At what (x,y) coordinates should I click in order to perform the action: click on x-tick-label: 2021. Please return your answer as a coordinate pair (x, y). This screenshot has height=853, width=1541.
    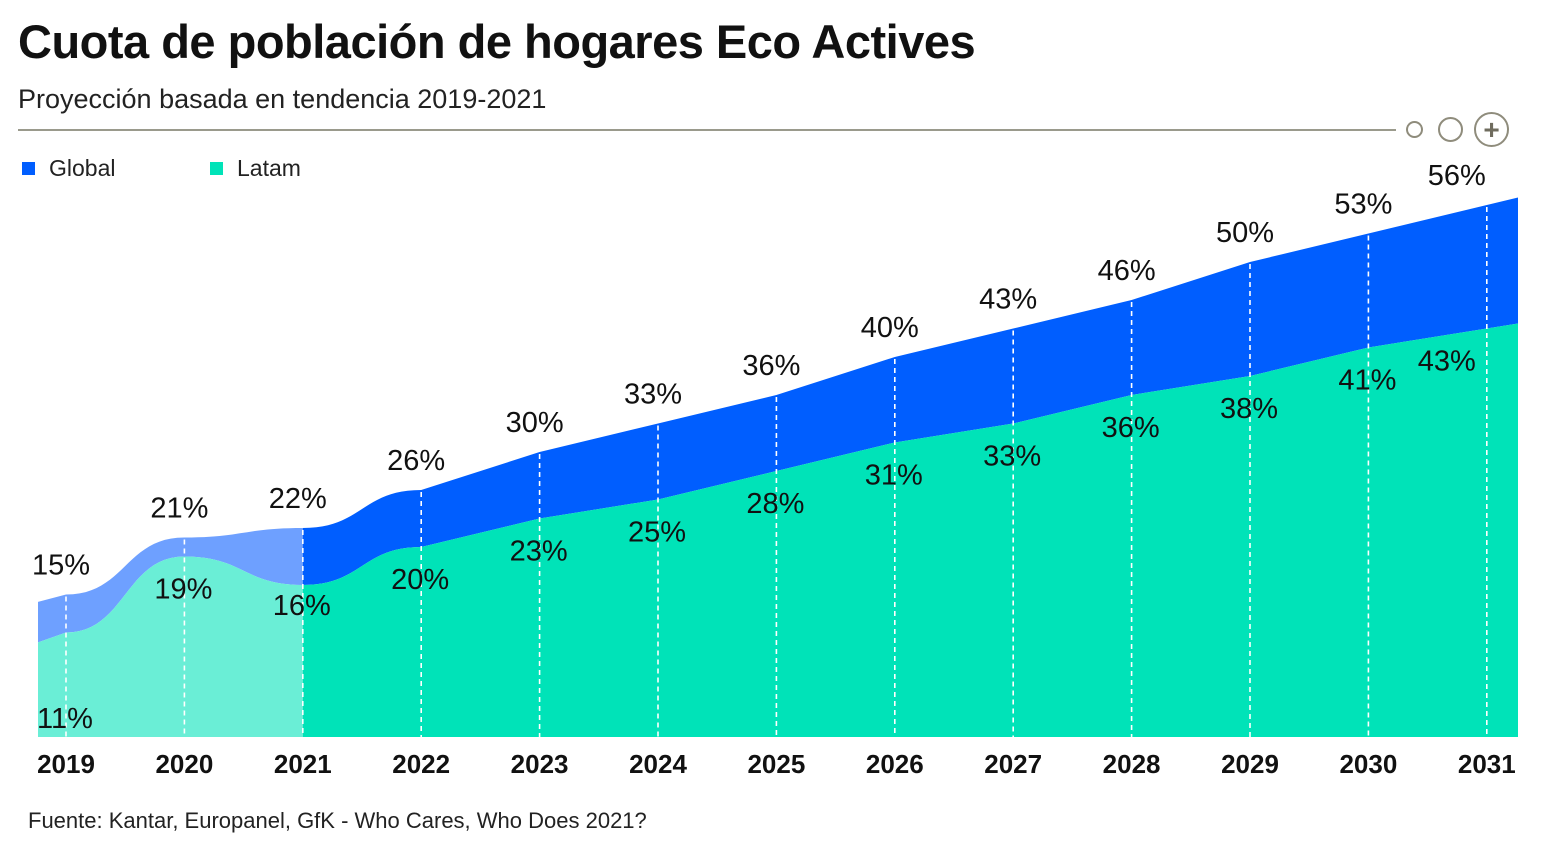
    Looking at the image, I should click on (303, 764).